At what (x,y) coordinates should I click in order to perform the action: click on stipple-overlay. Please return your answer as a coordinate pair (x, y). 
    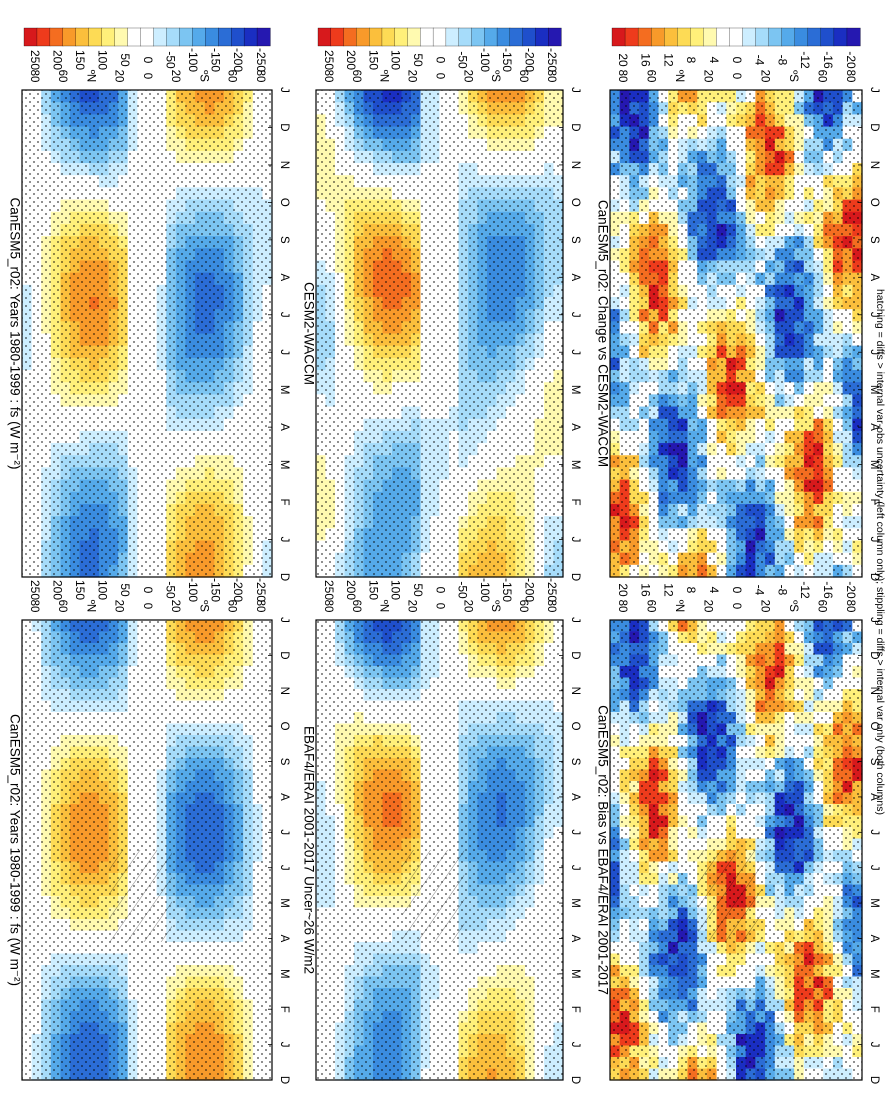
    Looking at the image, I should click on (147, 333).